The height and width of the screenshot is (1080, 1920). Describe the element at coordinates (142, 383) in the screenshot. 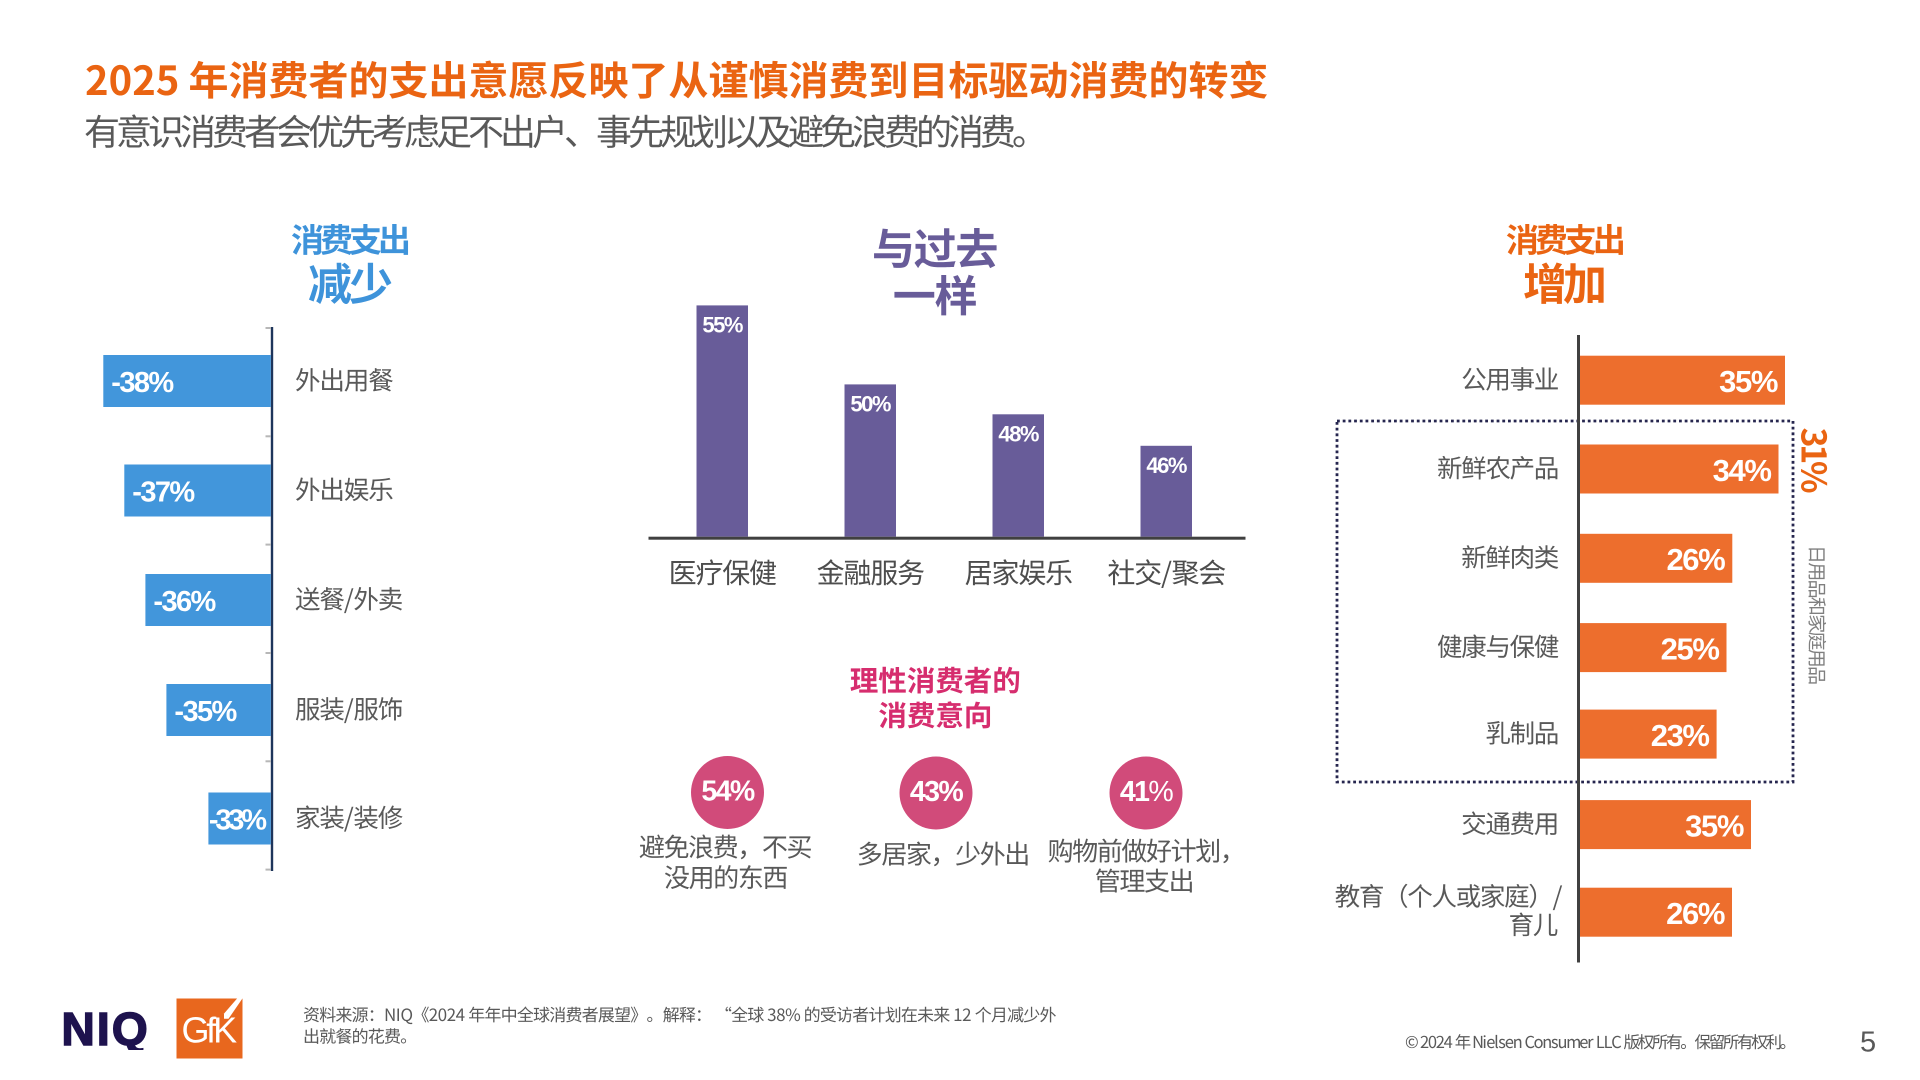

I see `svg-text: -38%` at that location.